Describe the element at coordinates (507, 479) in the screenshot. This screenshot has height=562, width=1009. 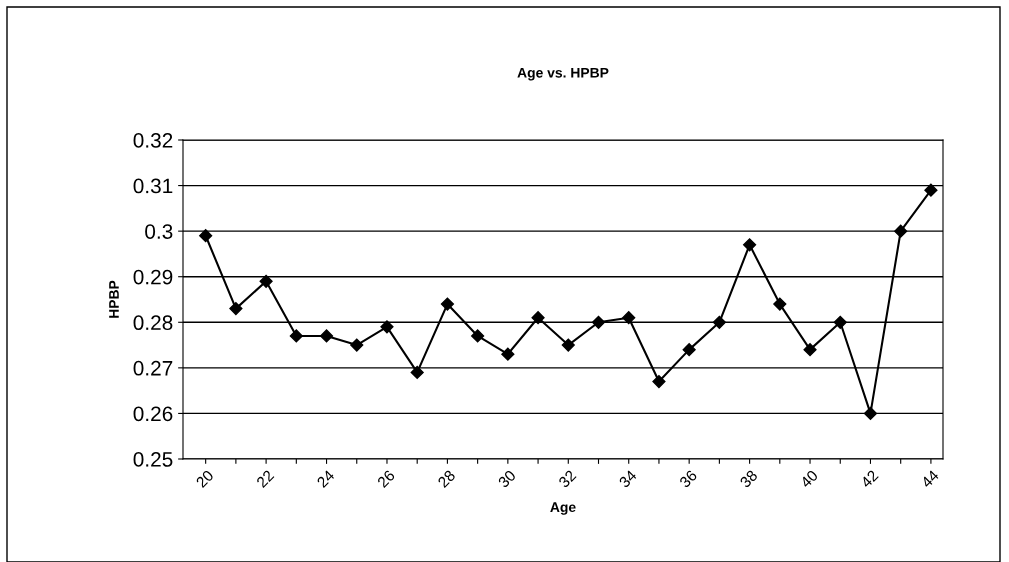
I see `x-tick-label: 30` at that location.